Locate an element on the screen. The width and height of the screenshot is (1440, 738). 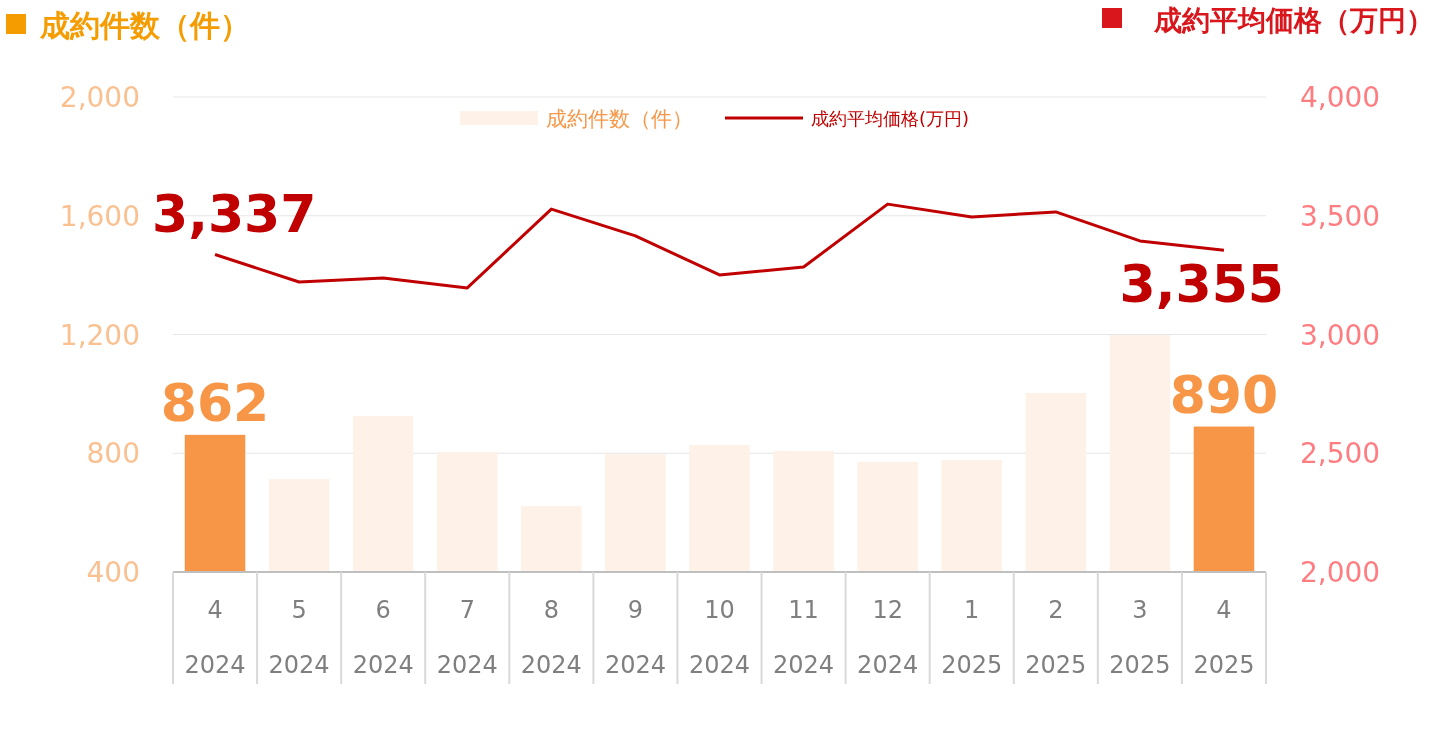
x-tick-label: 4 2024 is located at coordinates (215, 637).